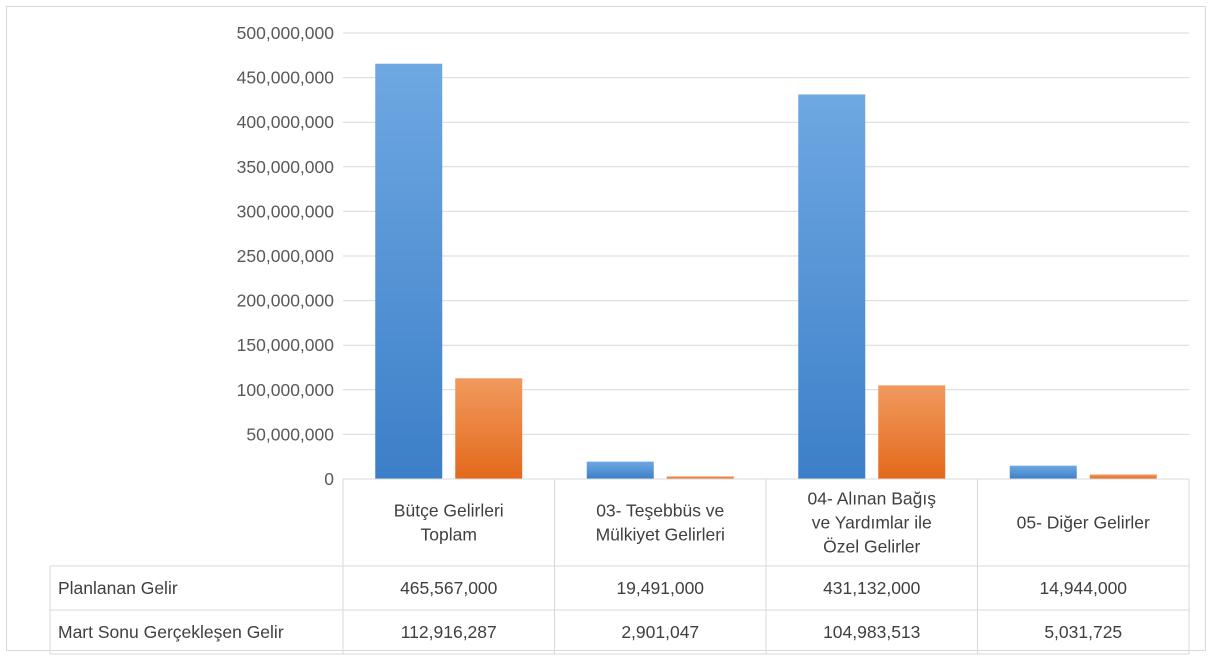  Describe the element at coordinates (872, 588) in the screenshot. I see `table-value-cell: 431,132,000` at that location.